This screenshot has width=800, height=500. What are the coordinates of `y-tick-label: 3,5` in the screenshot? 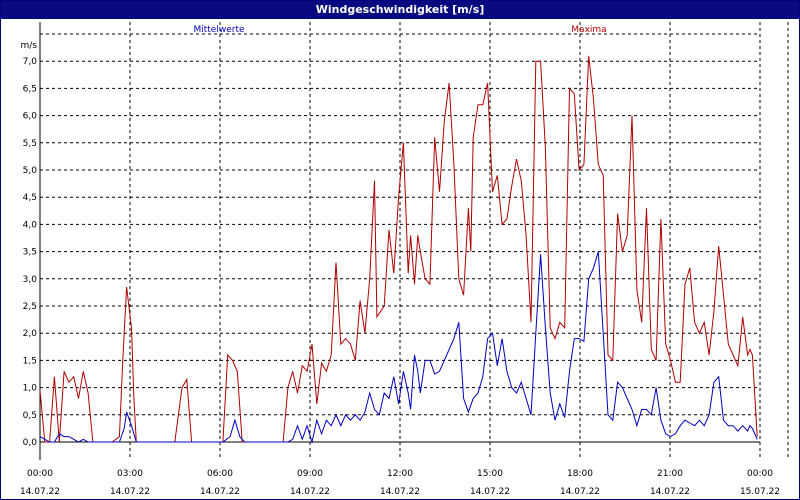 It's located at (30, 253).